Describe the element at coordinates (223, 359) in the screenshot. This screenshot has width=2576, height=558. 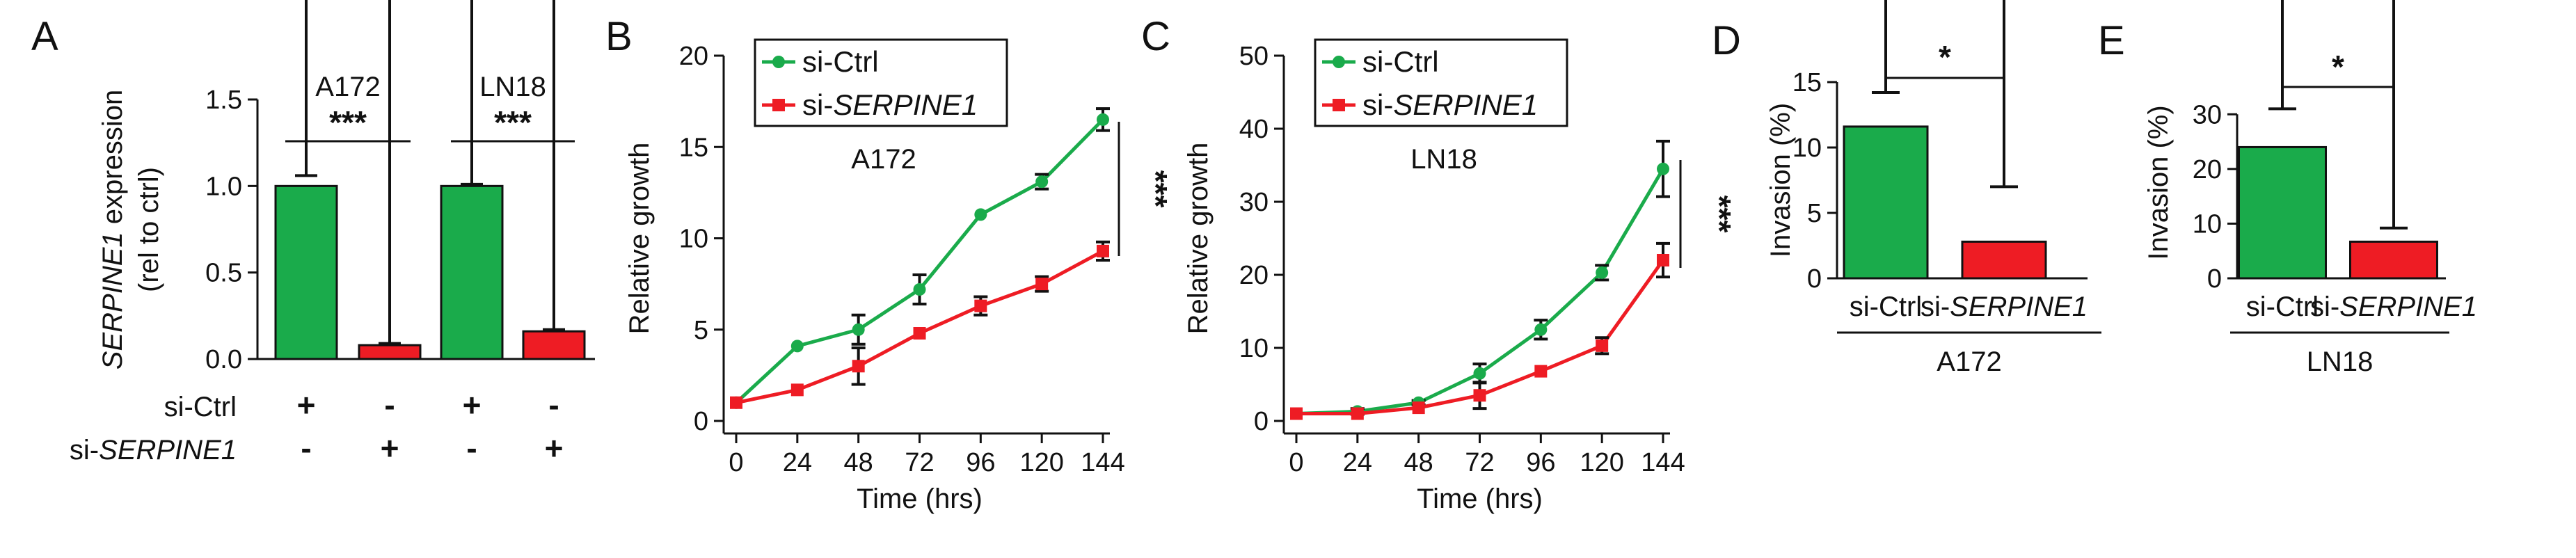
I see `panel-a-y-tick-label: 0.0` at that location.